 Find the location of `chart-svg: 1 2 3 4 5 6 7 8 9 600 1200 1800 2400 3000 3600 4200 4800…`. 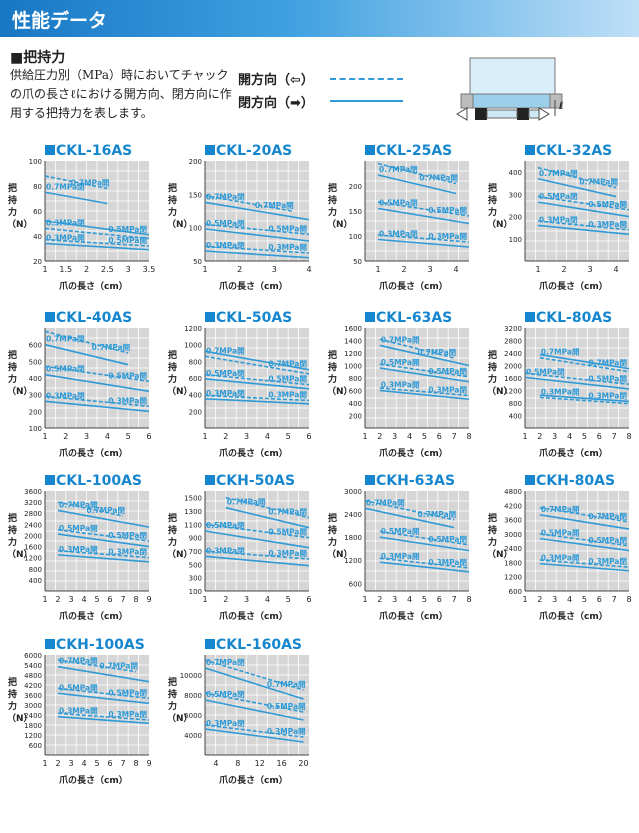

chart-svg: 1 2 3 4 5 6 7 8 9 600 1200 1800 2400 3000 3600 4200 4800… is located at coordinates (87, 710).